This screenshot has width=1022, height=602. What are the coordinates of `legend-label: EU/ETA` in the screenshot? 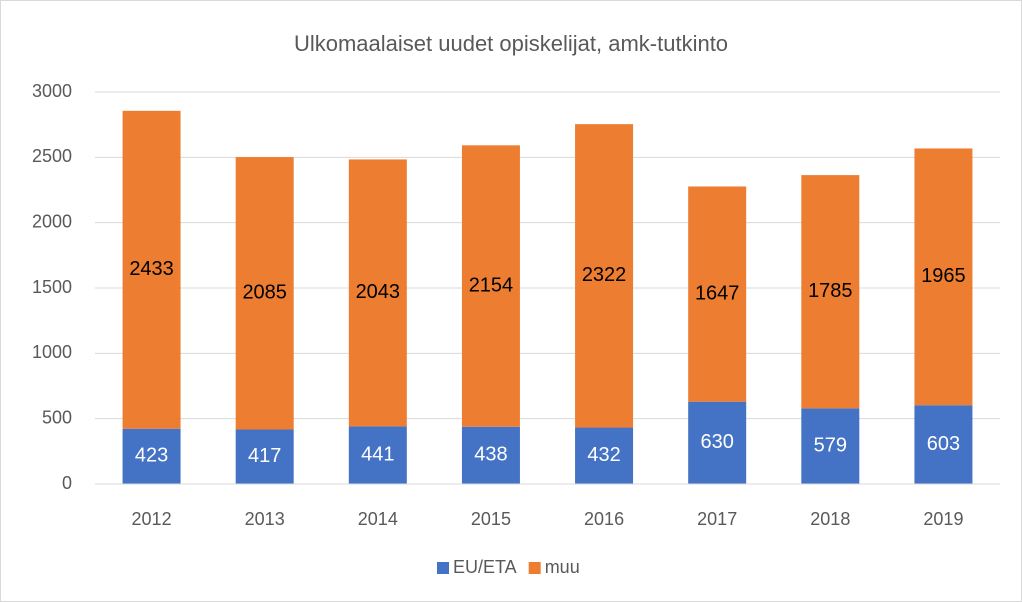 It's located at (485, 567).